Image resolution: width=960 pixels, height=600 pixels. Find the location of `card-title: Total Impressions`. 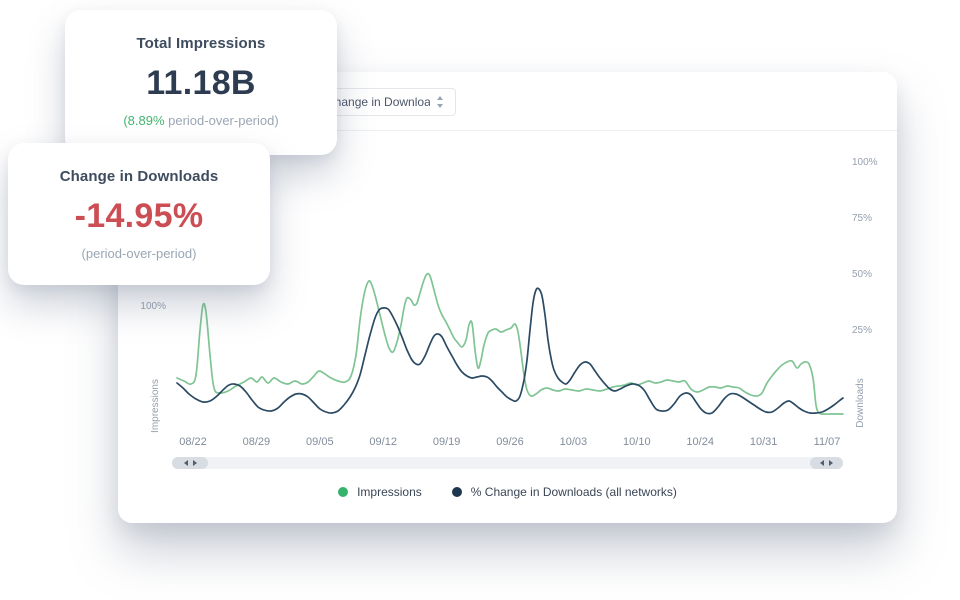

card-title: Total Impressions is located at coordinates (201, 43).